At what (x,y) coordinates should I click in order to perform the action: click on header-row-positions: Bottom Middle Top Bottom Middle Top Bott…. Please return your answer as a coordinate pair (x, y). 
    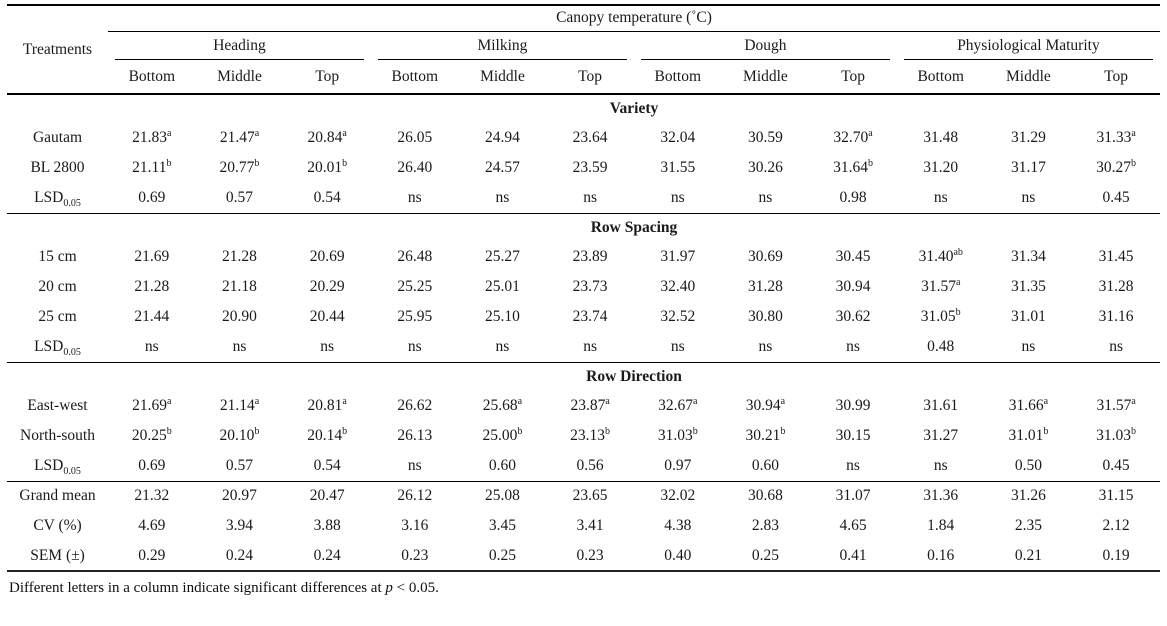
    Looking at the image, I should click on (583, 77).